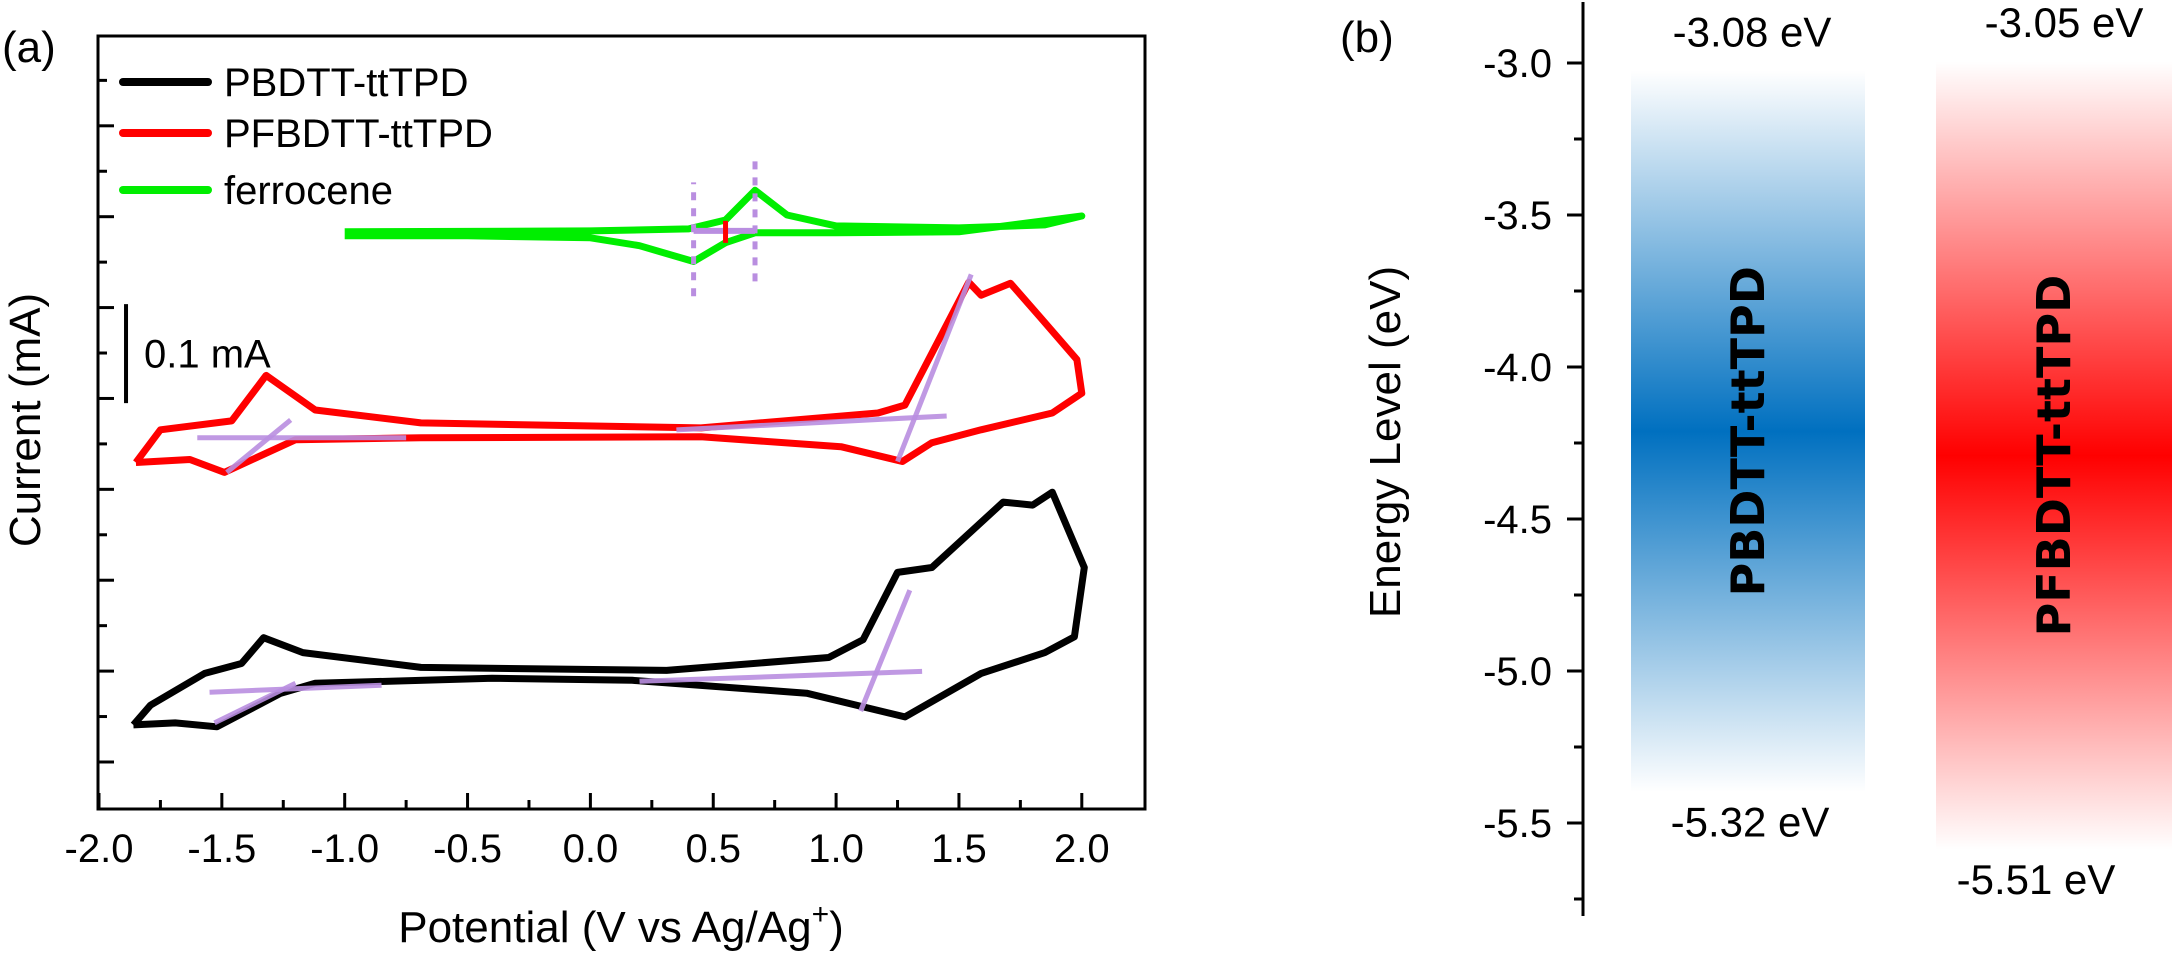  Describe the element at coordinates (1750, 821) in the screenshot. I see `homo-label: -5.32 eV` at that location.